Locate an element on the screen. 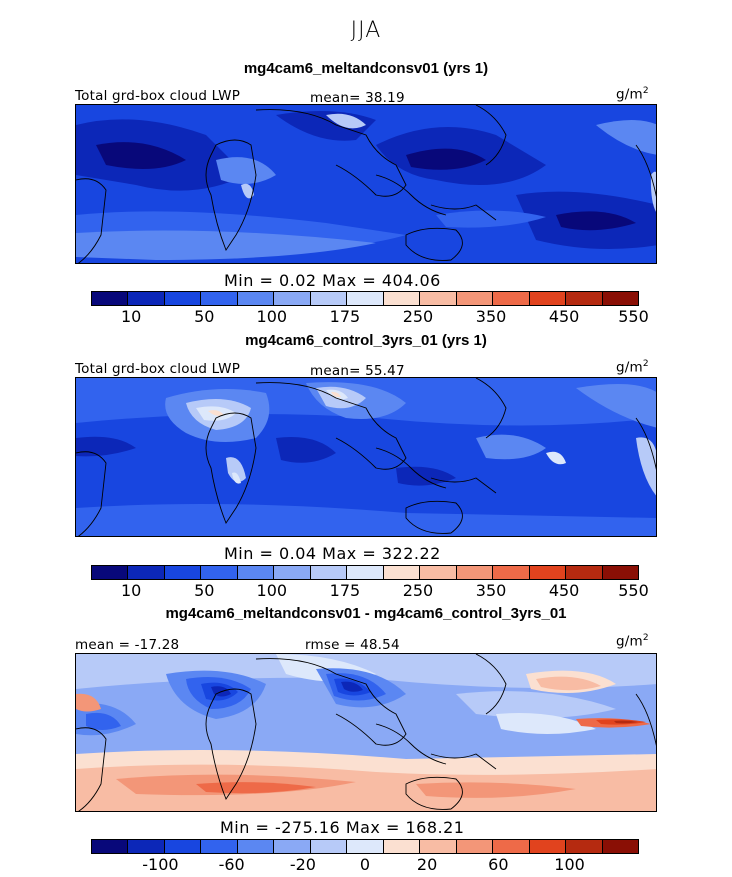 Image resolution: width=732 pixels, height=877 pixels. panel3-unit: g/m2 is located at coordinates (632, 641).